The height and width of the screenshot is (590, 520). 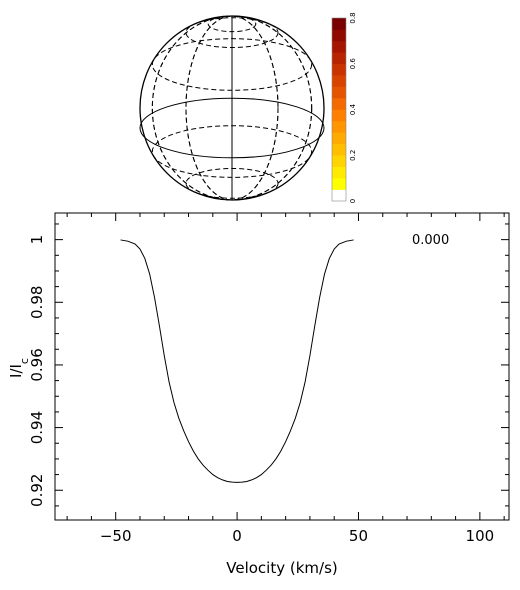 I want to click on longitude-line, so click(x=232, y=108).